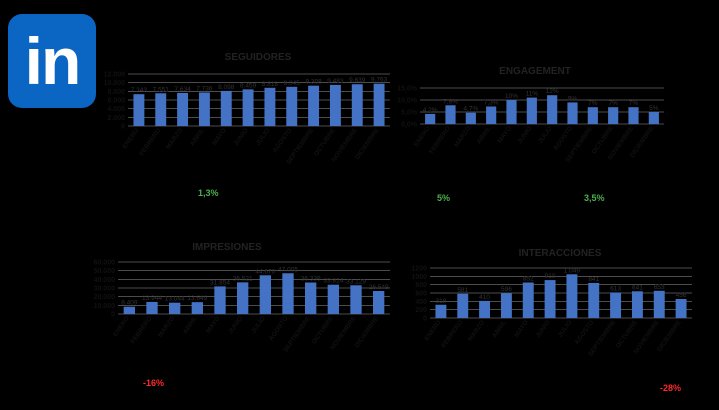 The width and height of the screenshot is (719, 410). Describe the element at coordinates (535, 71) in the screenshot. I see `chart-title: ENGAGEMENT` at that location.